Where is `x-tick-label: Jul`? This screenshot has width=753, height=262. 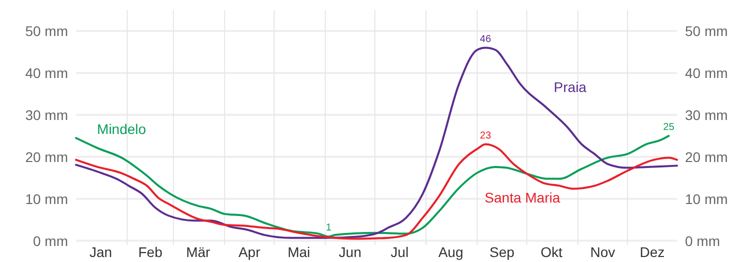
x-tick-label: Jul is located at coordinates (399, 252).